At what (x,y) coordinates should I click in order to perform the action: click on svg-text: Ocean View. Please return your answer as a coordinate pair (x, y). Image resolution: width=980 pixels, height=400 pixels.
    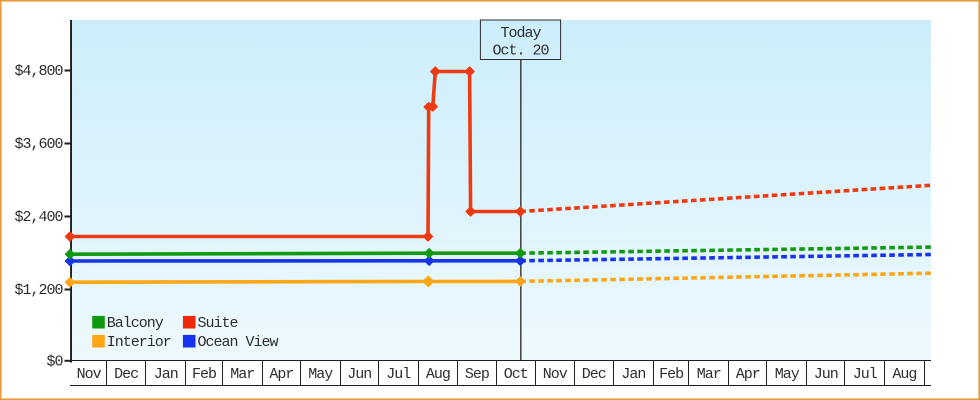
    Looking at the image, I should click on (238, 342).